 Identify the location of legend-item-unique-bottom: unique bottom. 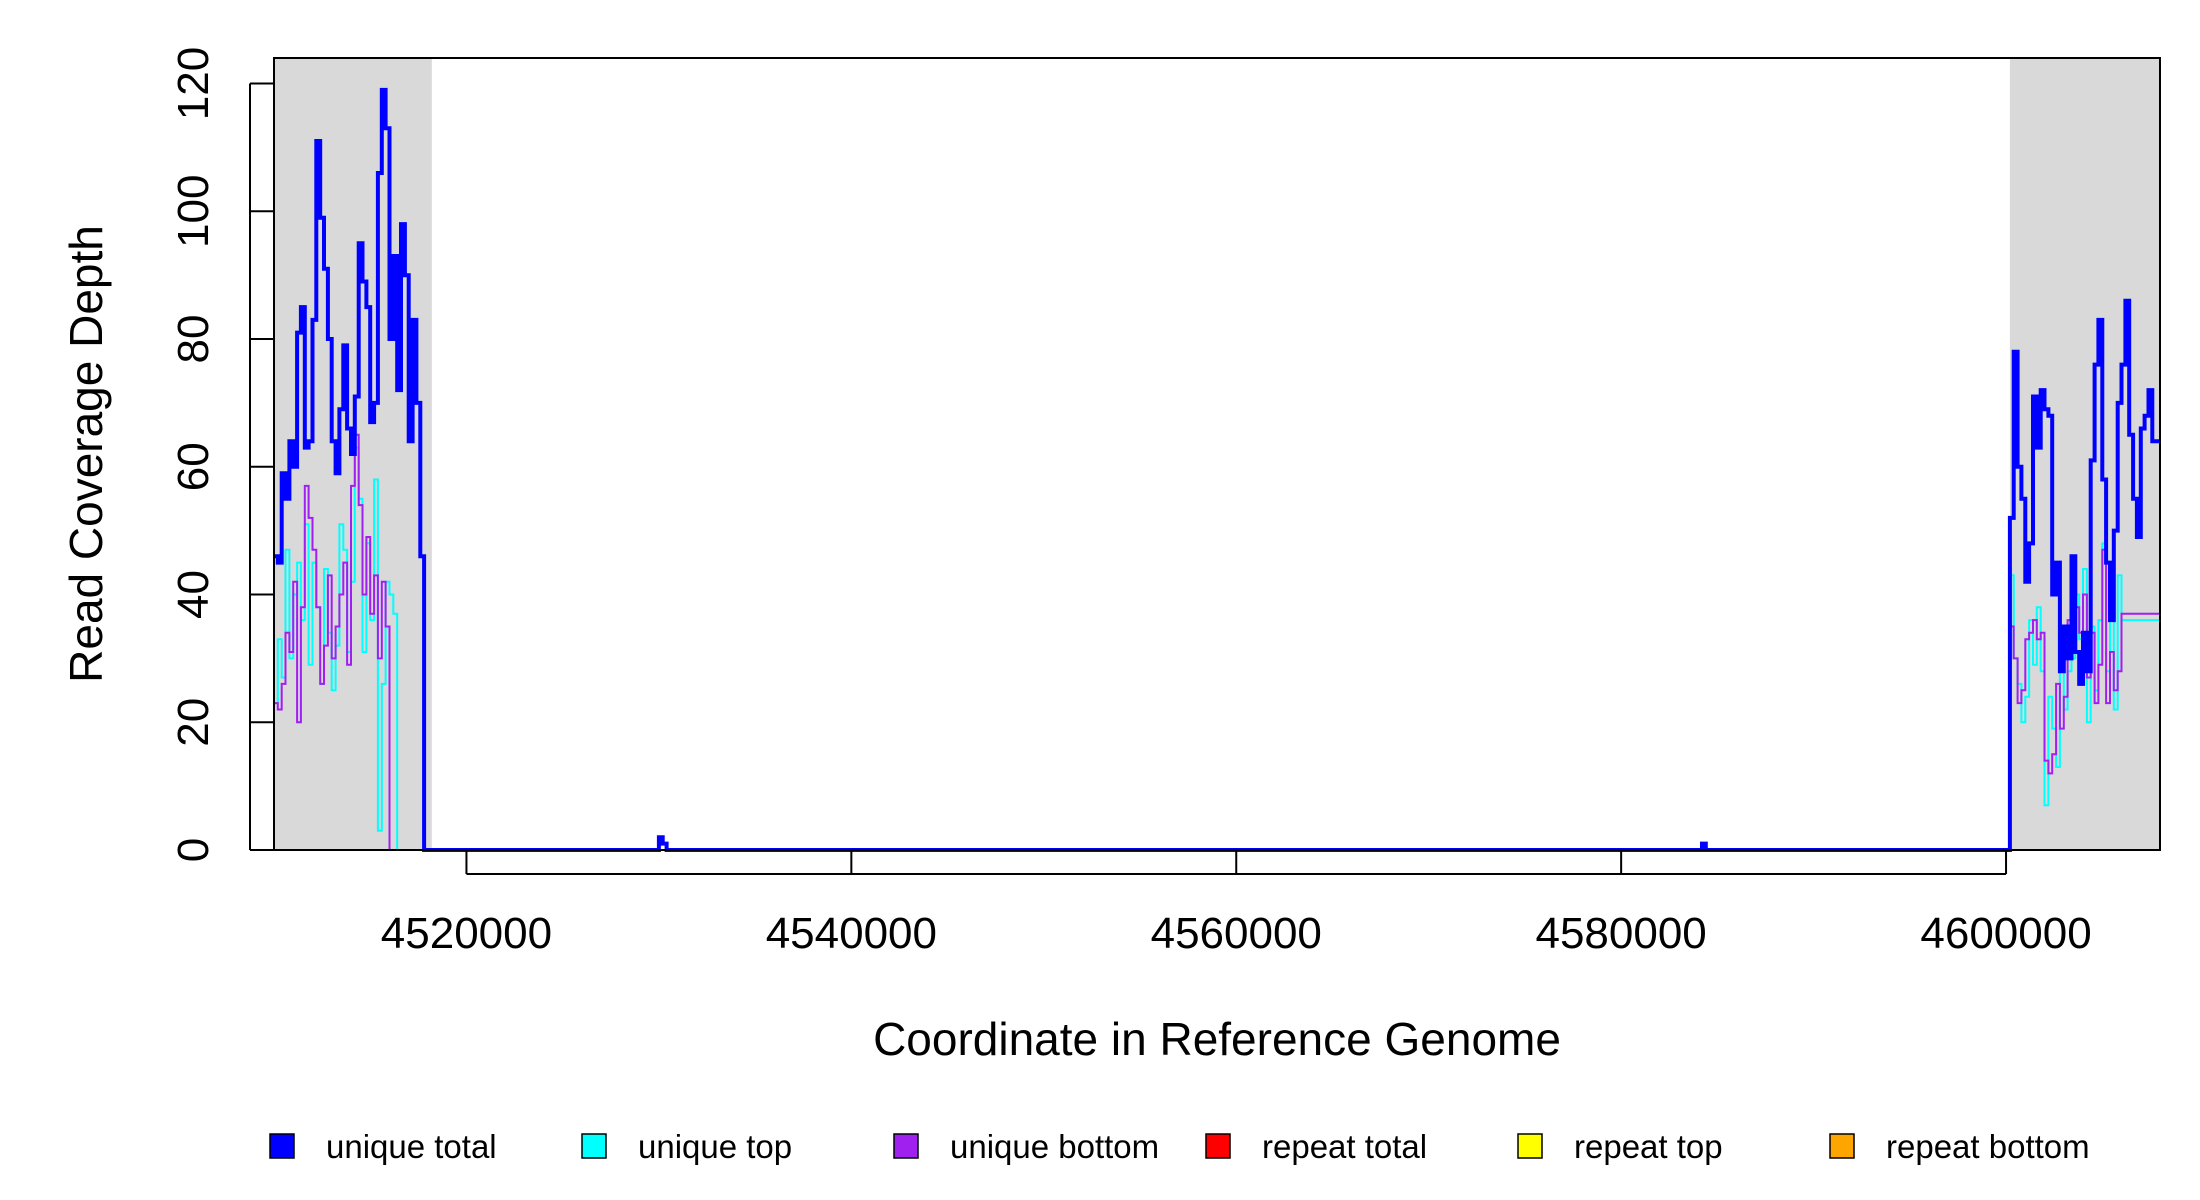
(1026, 1146).